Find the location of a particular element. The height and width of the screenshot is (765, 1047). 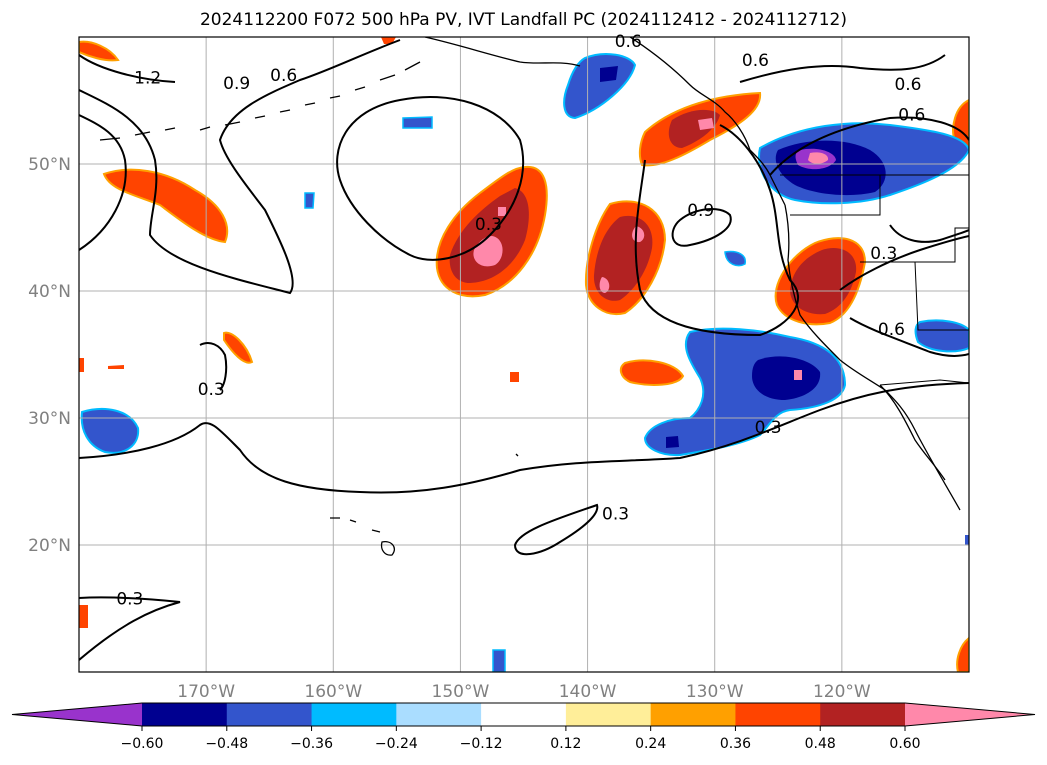

lat-tick-label: 30°N is located at coordinates (49, 419).